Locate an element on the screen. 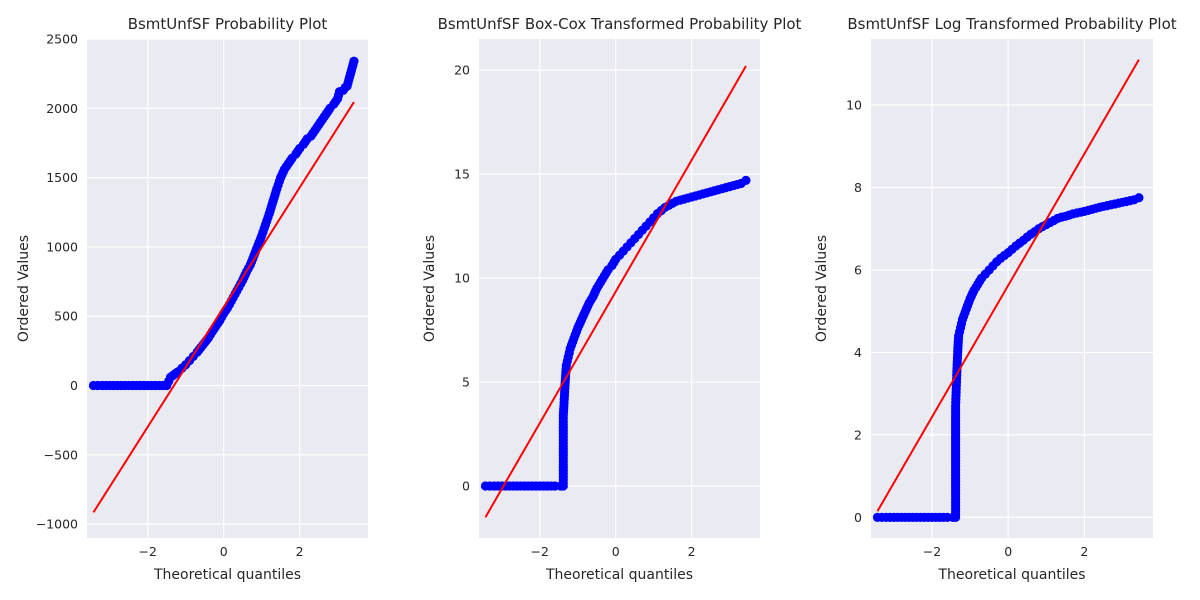  chart-title: BsmtUnfSF Probability Plot is located at coordinates (228, 24).